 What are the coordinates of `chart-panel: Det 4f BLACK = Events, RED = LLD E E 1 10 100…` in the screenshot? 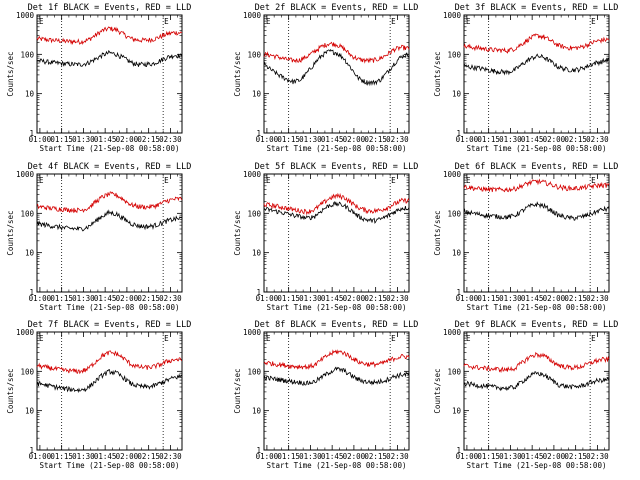 It's located at (98, 237).